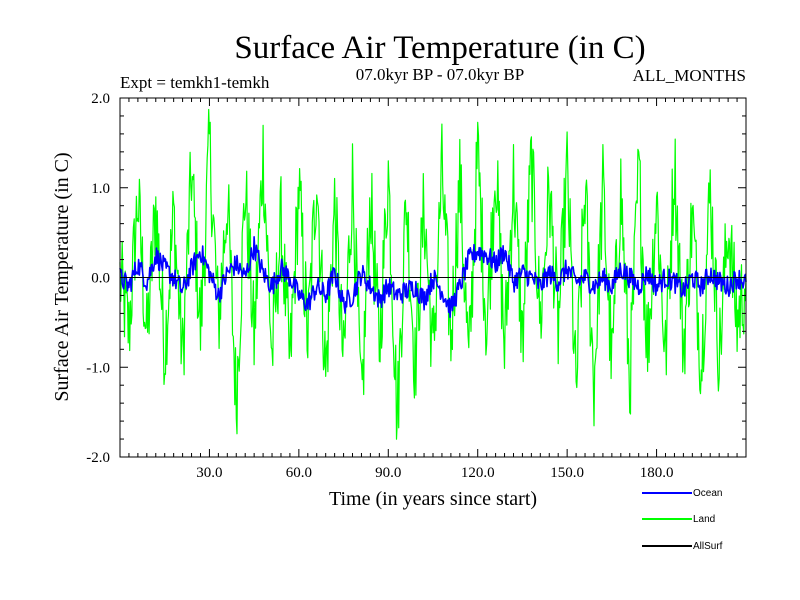 The height and width of the screenshot is (600, 800). I want to click on months-label: ALL_MONTHS, so click(689, 75).